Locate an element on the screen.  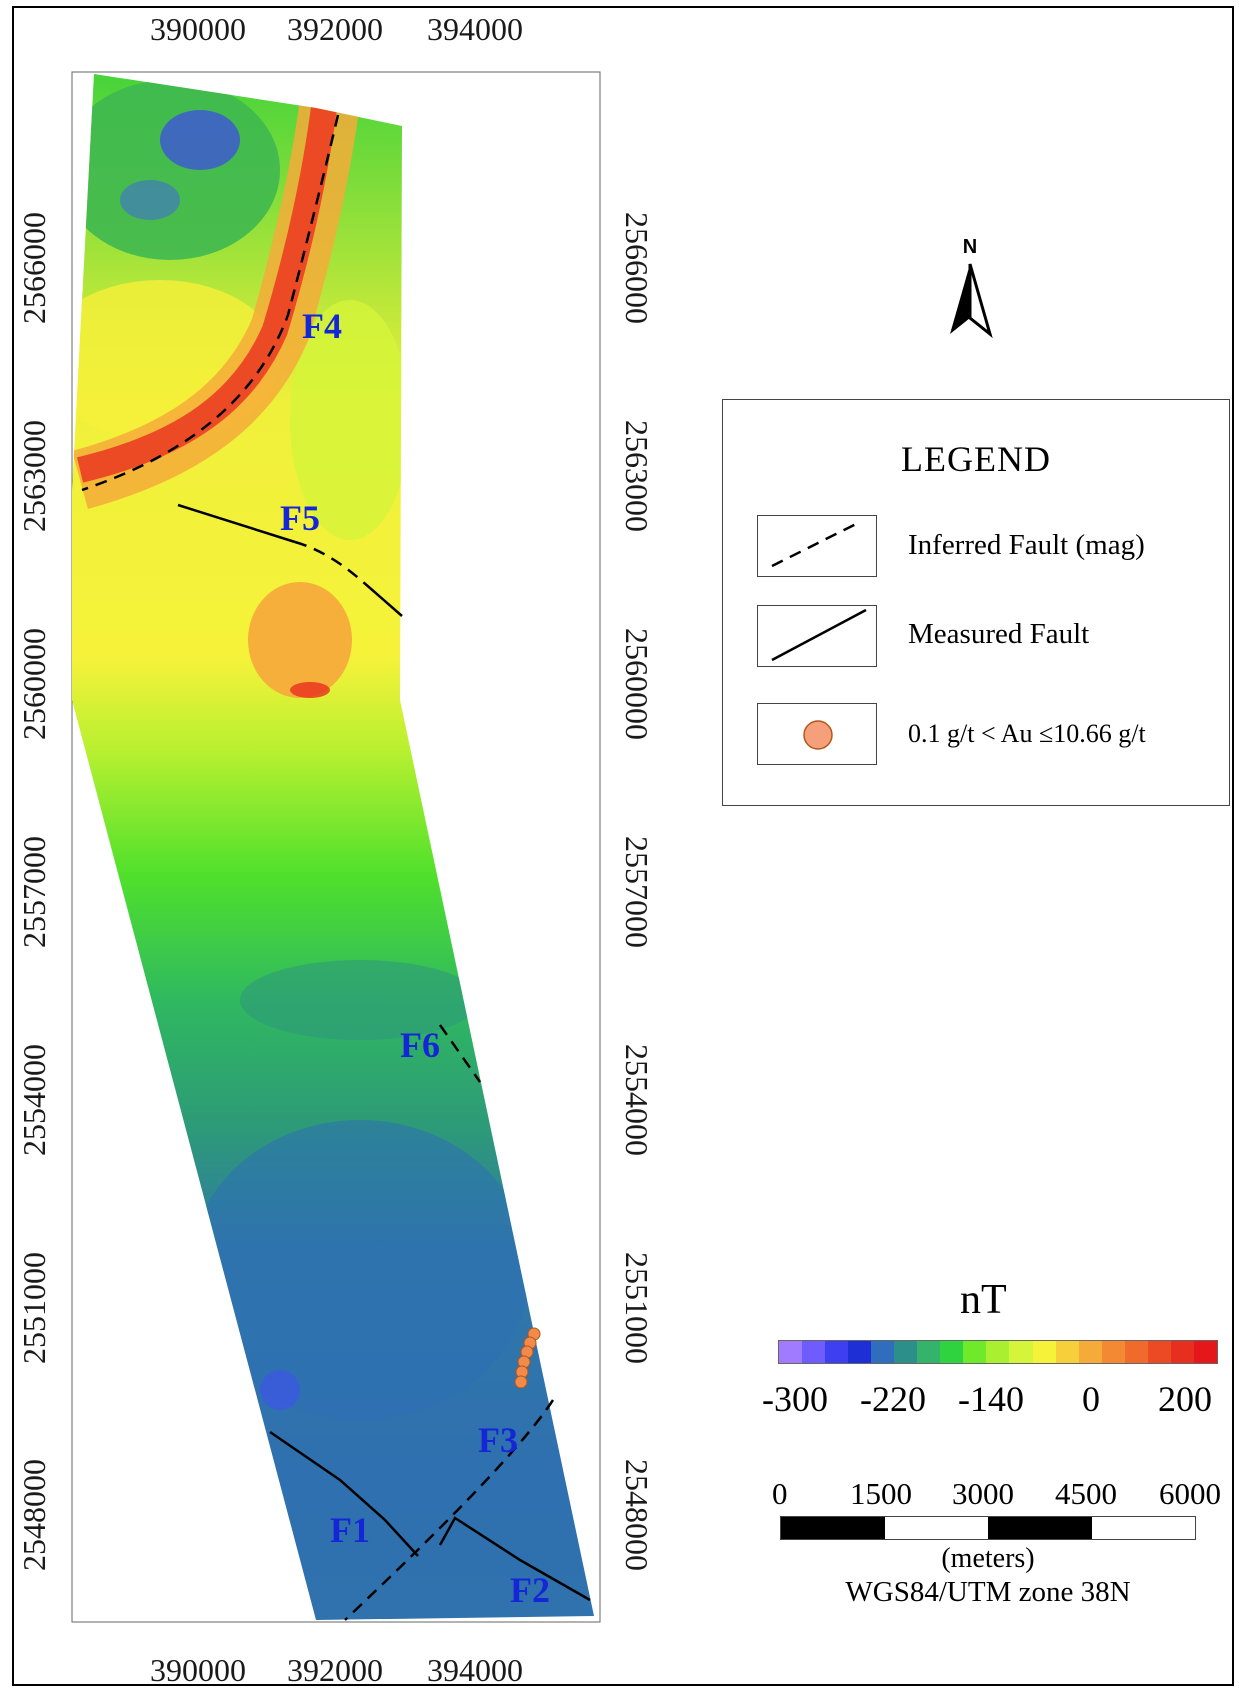
x-tick-bottom-0: 390000 is located at coordinates (198, 1670).